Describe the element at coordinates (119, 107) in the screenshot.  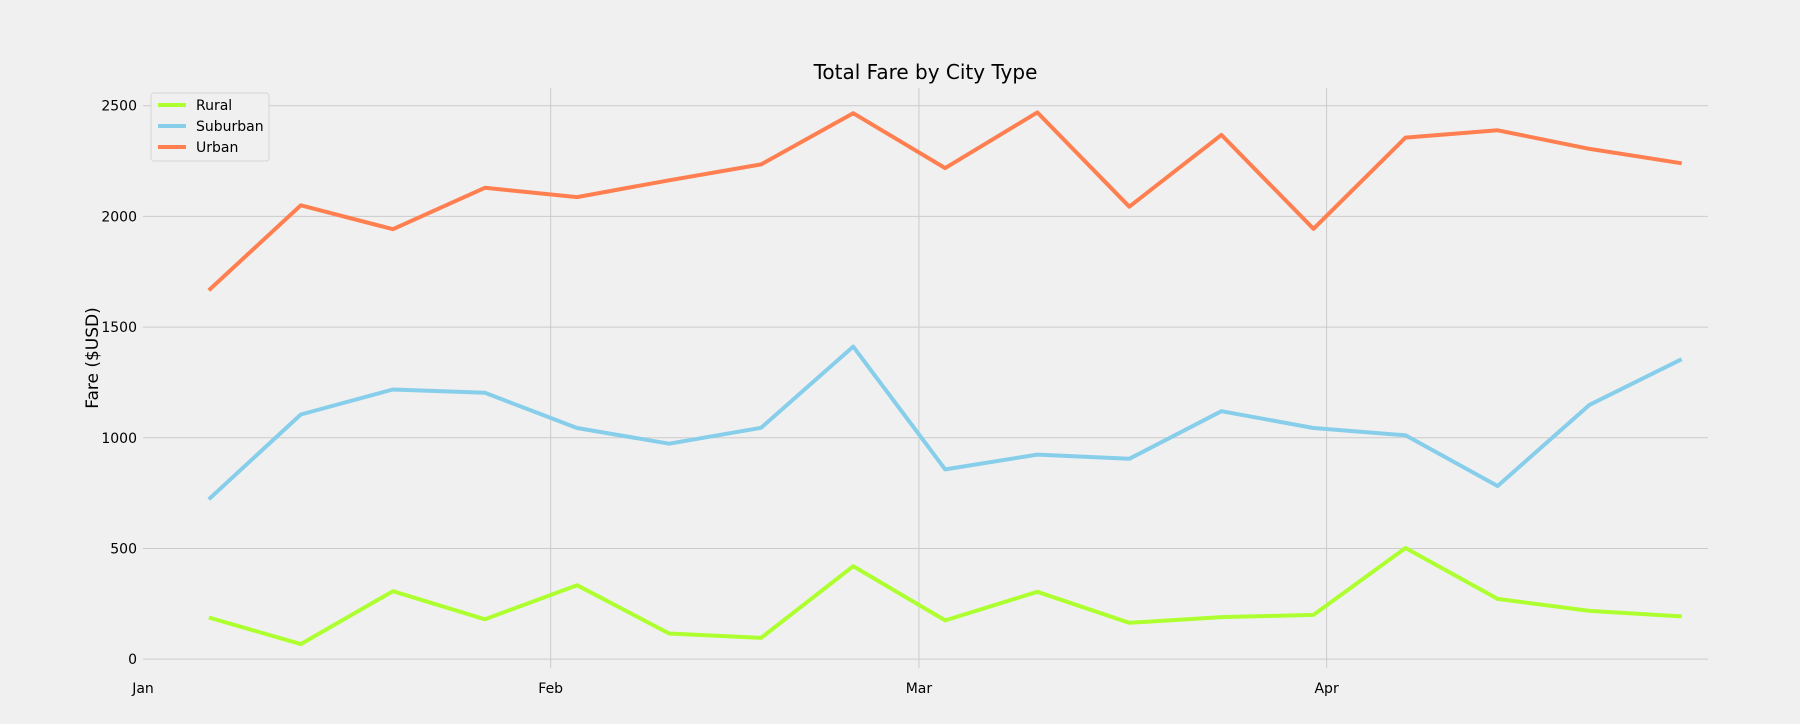
I see `y-tick-label: 2500` at that location.